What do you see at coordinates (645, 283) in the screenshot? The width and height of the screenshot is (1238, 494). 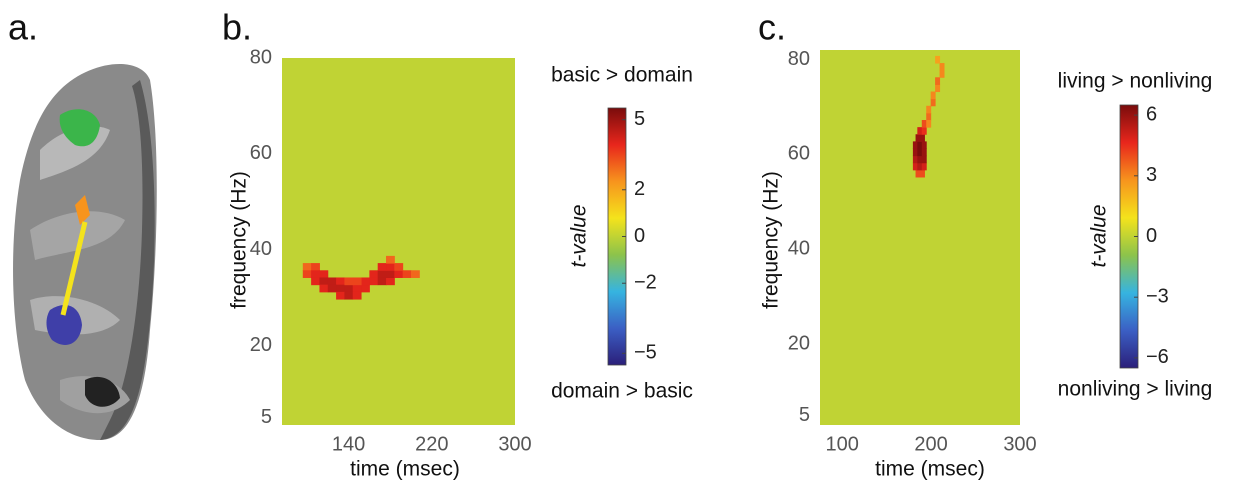 I see `colorbar-tick-label: −2` at bounding box center [645, 283].